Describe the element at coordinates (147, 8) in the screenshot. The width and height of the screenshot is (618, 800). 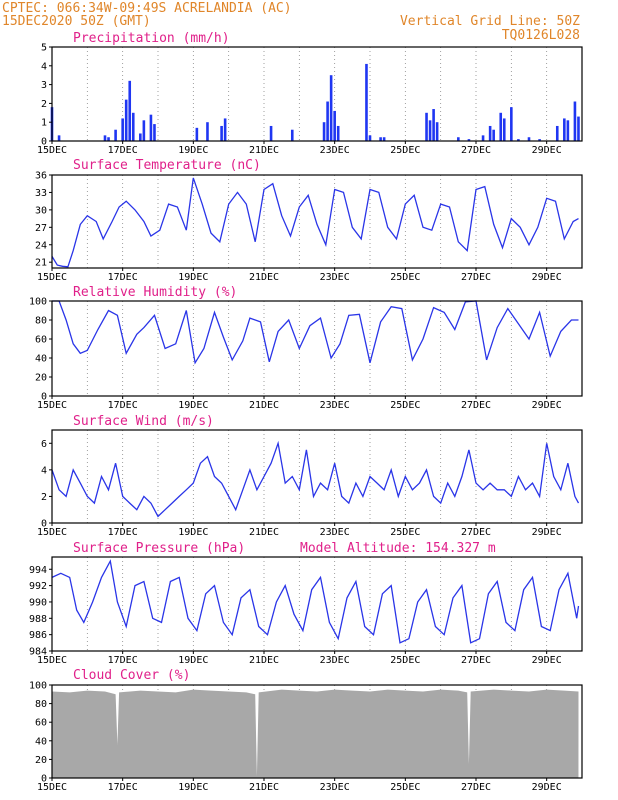
I see `header-station: CPTEC: 066:34W-09:49S ACRELANDIA (AC)` at that location.